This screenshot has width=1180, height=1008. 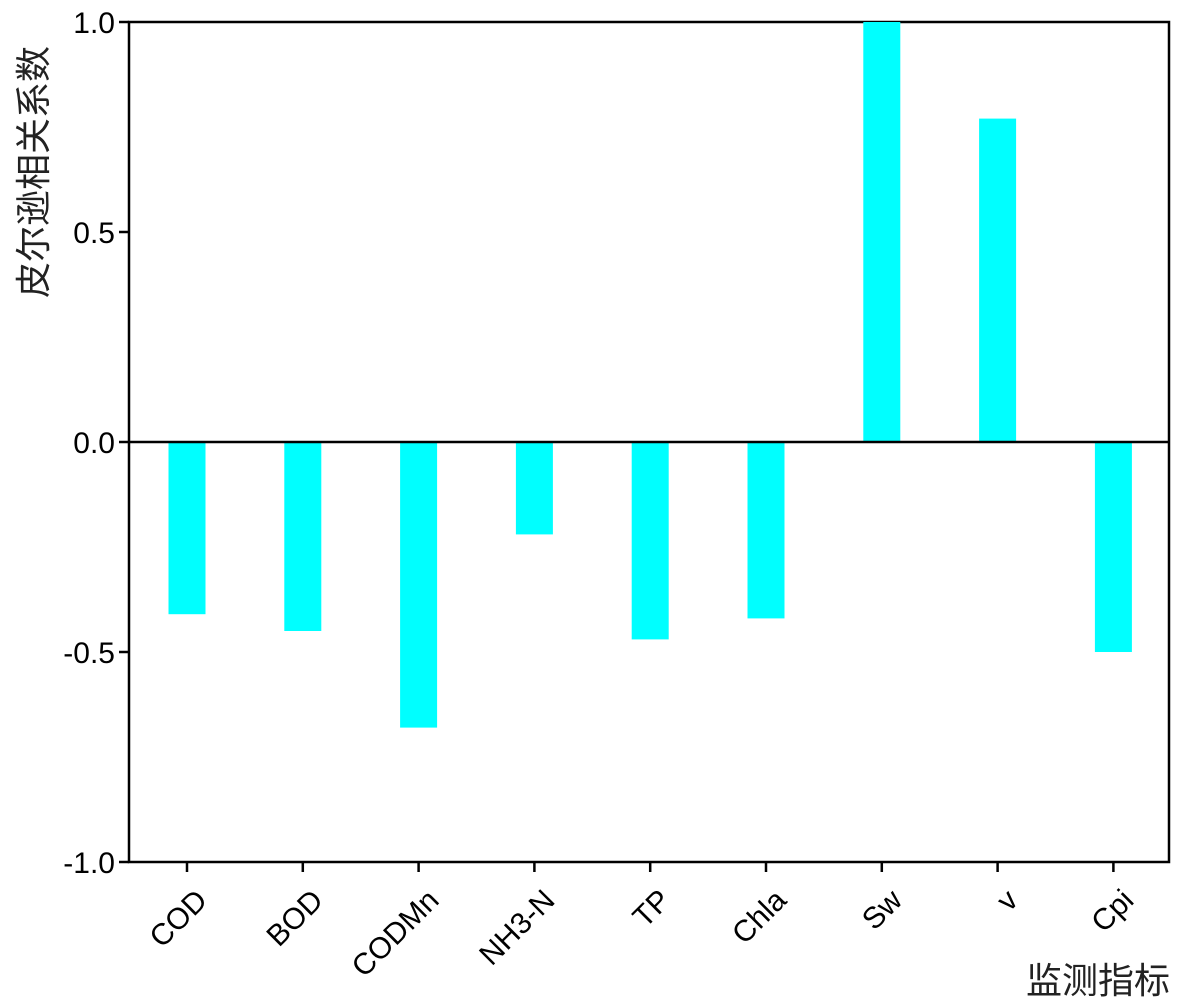 I want to click on bar-cod, so click(x=187, y=528).